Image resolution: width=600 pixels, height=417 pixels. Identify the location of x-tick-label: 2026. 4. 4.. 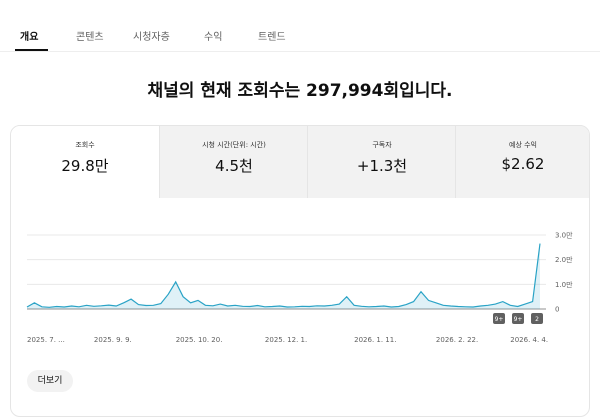
(529, 340).